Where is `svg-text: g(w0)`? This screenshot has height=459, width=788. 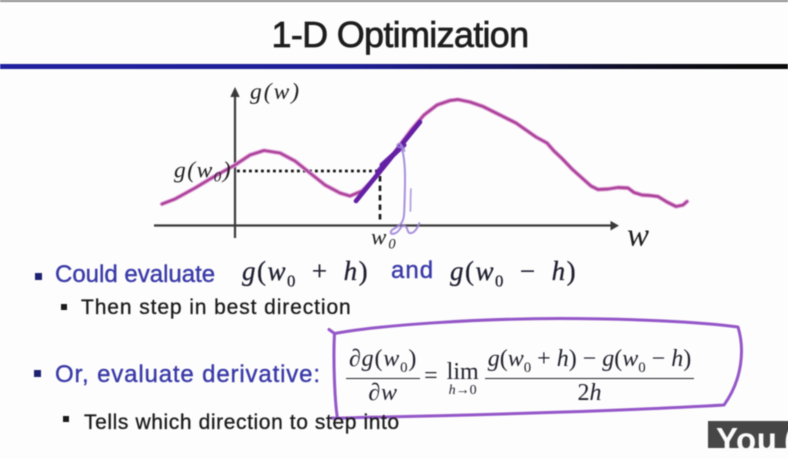 svg-text: g(w0) is located at coordinates (203, 172).